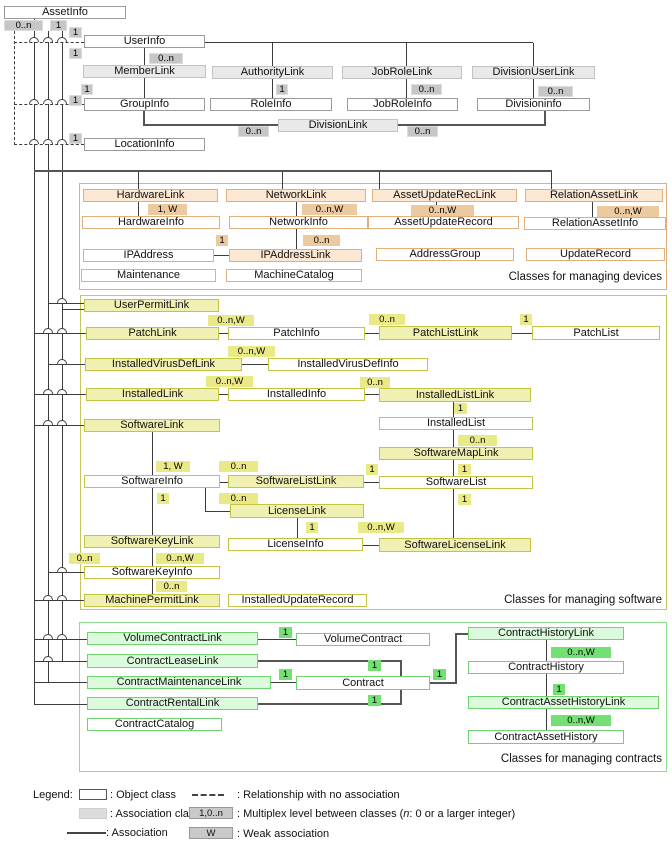 The image size is (672, 844). Describe the element at coordinates (546, 737) in the screenshot. I see `class-contract-asset-history: ContractAssetHistory` at that location.